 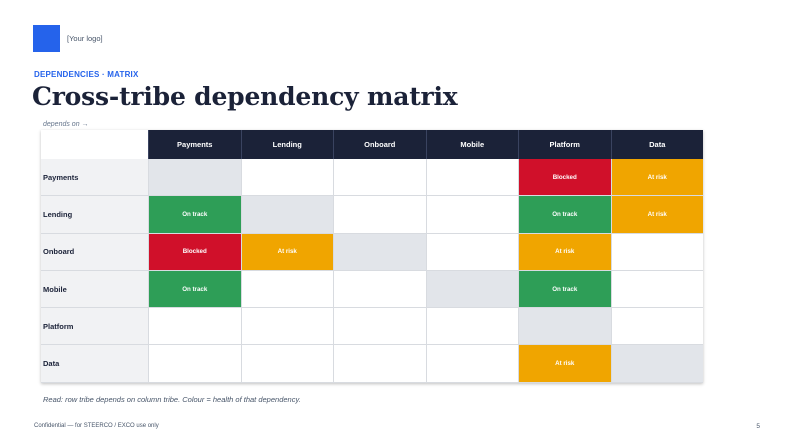 What do you see at coordinates (758, 426) in the screenshot?
I see `page-number: 5` at bounding box center [758, 426].